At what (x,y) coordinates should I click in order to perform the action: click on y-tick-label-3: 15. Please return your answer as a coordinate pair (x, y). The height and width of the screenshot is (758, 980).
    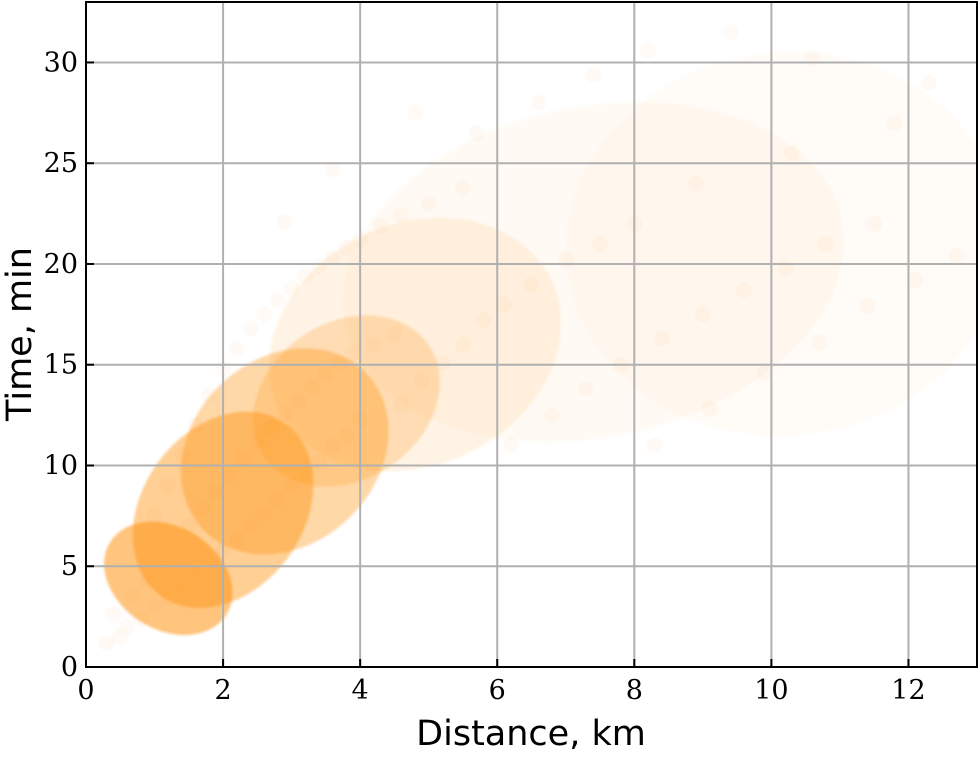
    Looking at the image, I should click on (61, 365).